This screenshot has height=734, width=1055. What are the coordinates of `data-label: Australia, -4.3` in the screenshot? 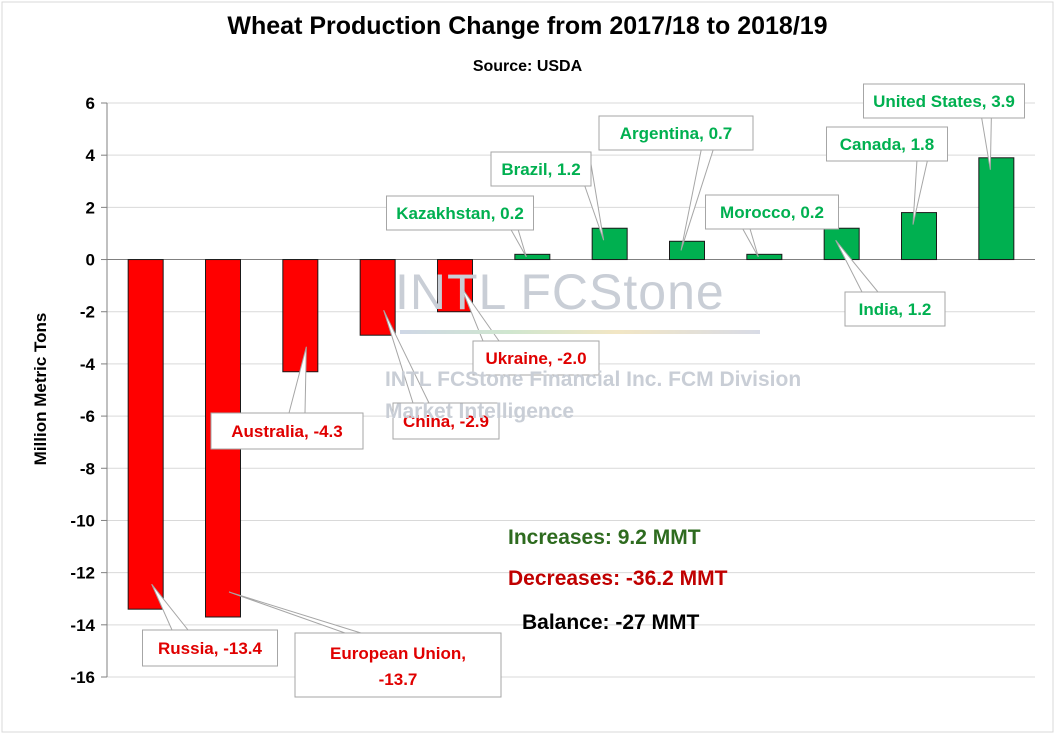 It's located at (287, 431).